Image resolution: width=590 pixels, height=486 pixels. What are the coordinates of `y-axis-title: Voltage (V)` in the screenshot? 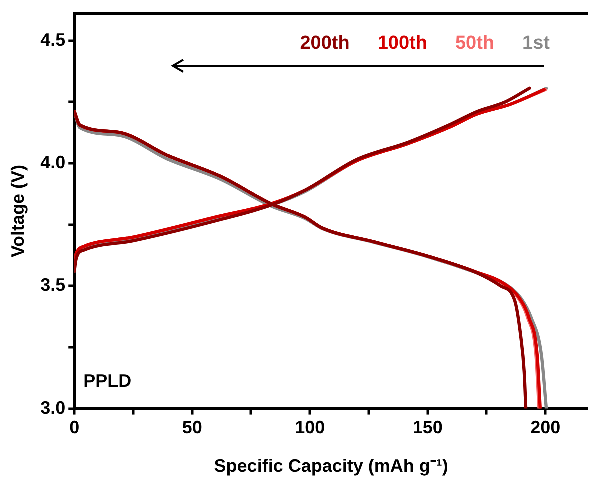 It's located at (18, 211).